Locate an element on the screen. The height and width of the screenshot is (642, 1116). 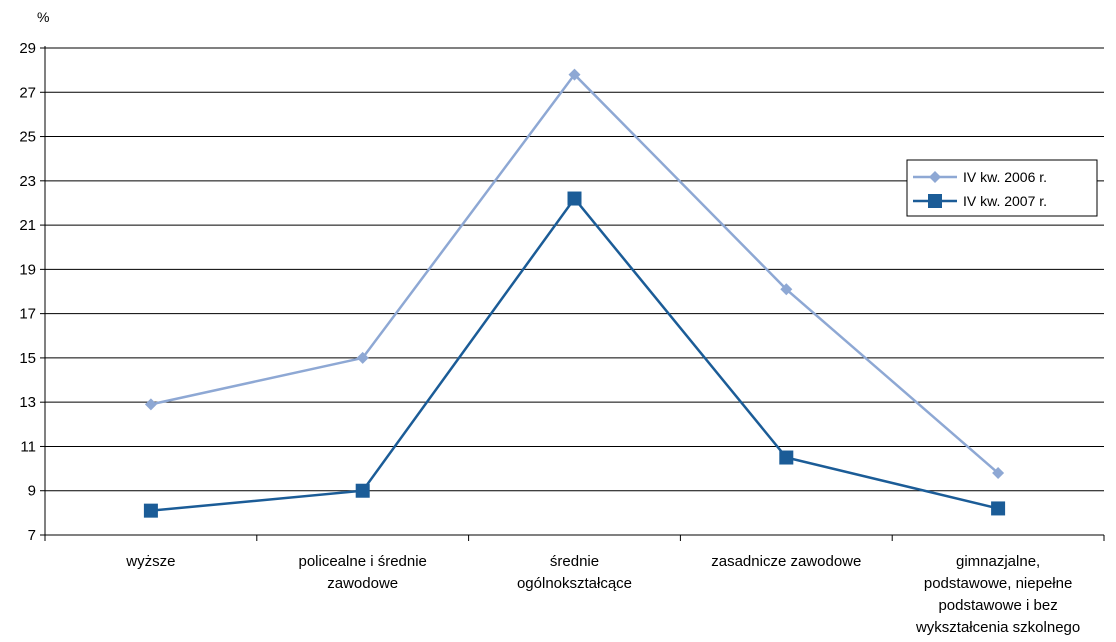
y-tick-label: 21 is located at coordinates (27, 225).